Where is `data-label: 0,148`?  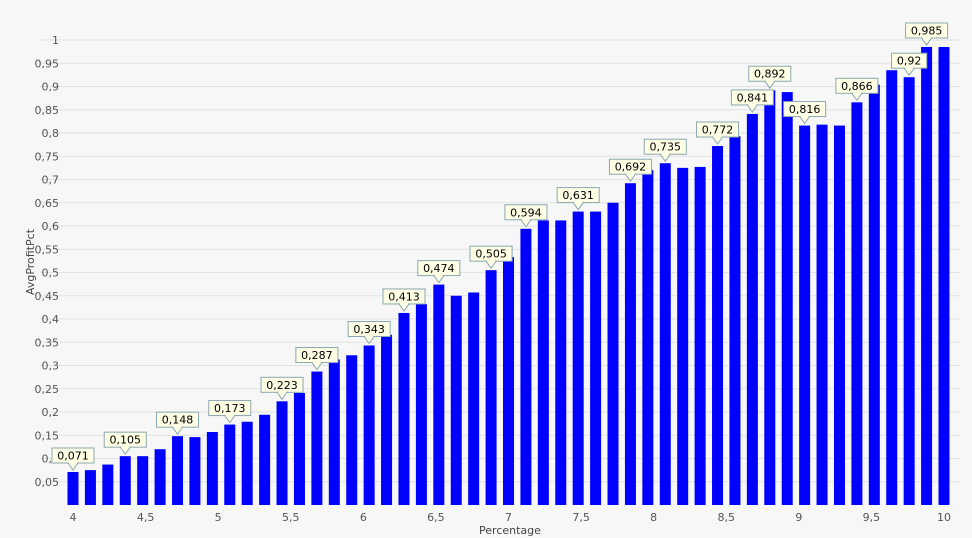
data-label: 0,148 is located at coordinates (178, 420).